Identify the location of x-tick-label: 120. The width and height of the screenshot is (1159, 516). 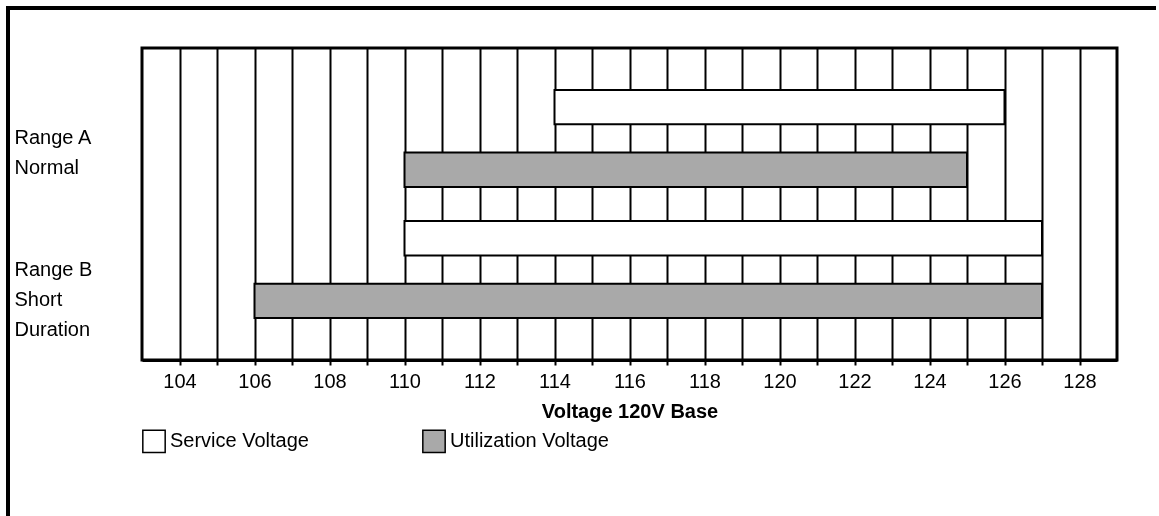
(780, 380).